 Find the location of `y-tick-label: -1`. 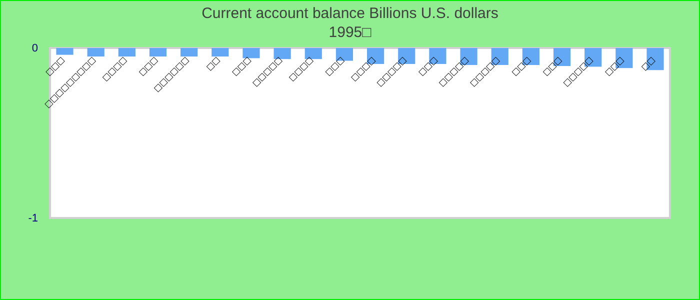

y-tick-label: -1 is located at coordinates (33, 218).